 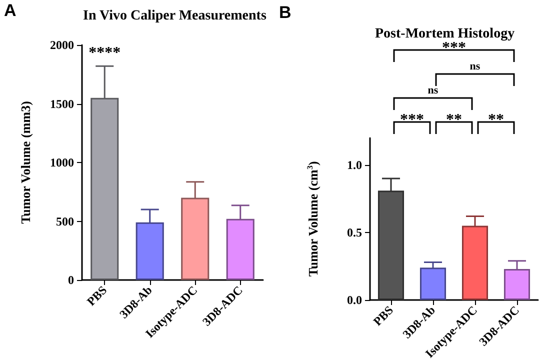 What do you see at coordinates (71, 280) in the screenshot?
I see `y-tick-label: 0` at bounding box center [71, 280].